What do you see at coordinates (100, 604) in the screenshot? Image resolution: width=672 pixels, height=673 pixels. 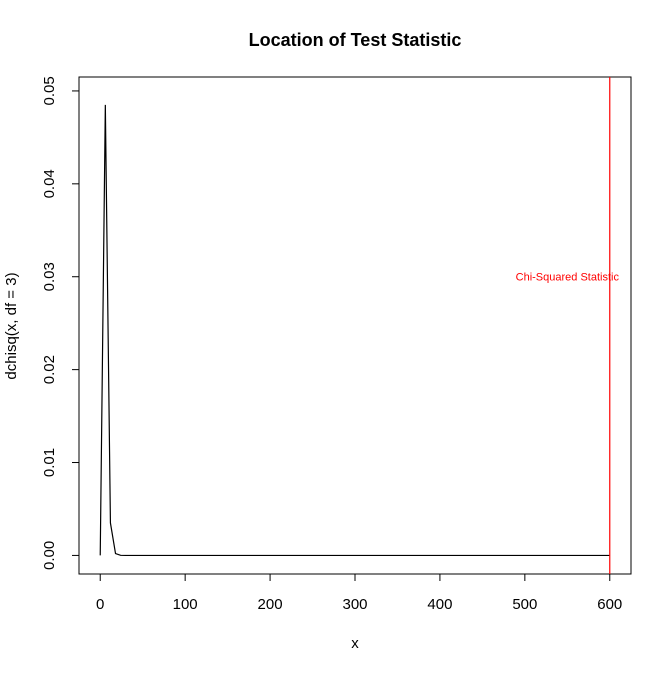 I see `x-tick-label: 0` at bounding box center [100, 604].